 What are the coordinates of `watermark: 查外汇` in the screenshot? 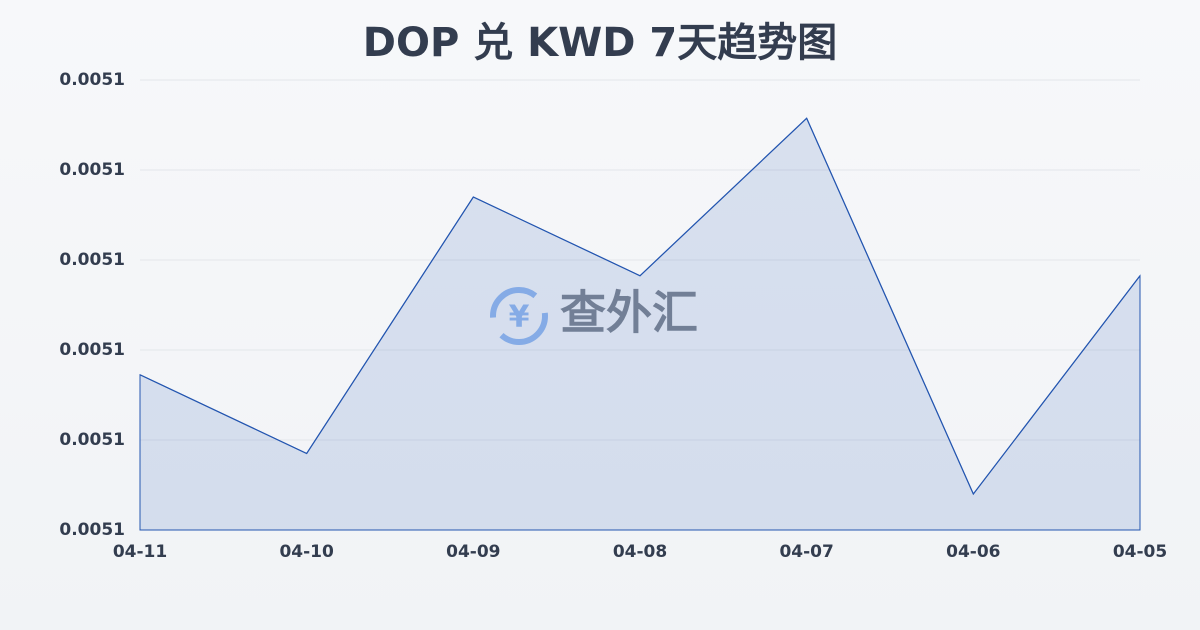 It's located at (629, 313).